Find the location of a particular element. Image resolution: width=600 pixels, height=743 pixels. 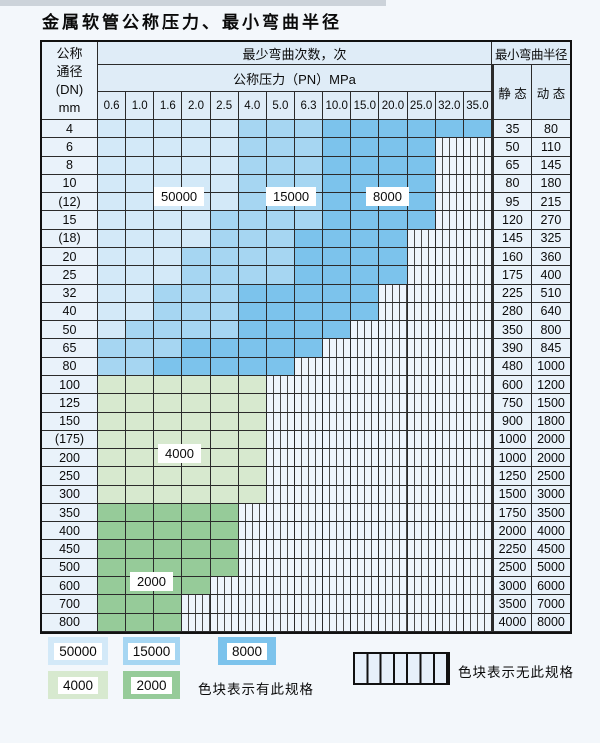

dynamic-header: 动 态 is located at coordinates (551, 92).